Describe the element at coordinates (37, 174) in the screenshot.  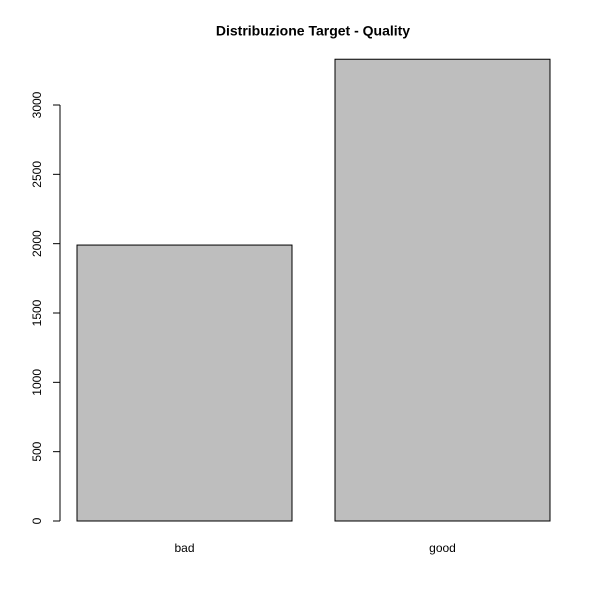
I see `y-tick-label: 2500` at that location.